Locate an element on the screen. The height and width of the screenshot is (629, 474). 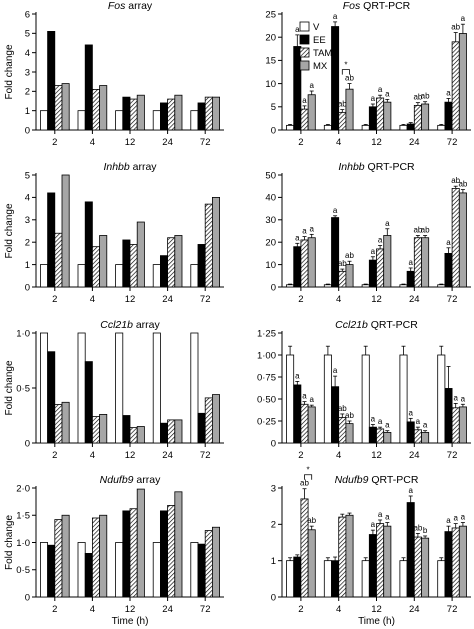
y-tick-label: 1 is located at coordinates (273, 561).